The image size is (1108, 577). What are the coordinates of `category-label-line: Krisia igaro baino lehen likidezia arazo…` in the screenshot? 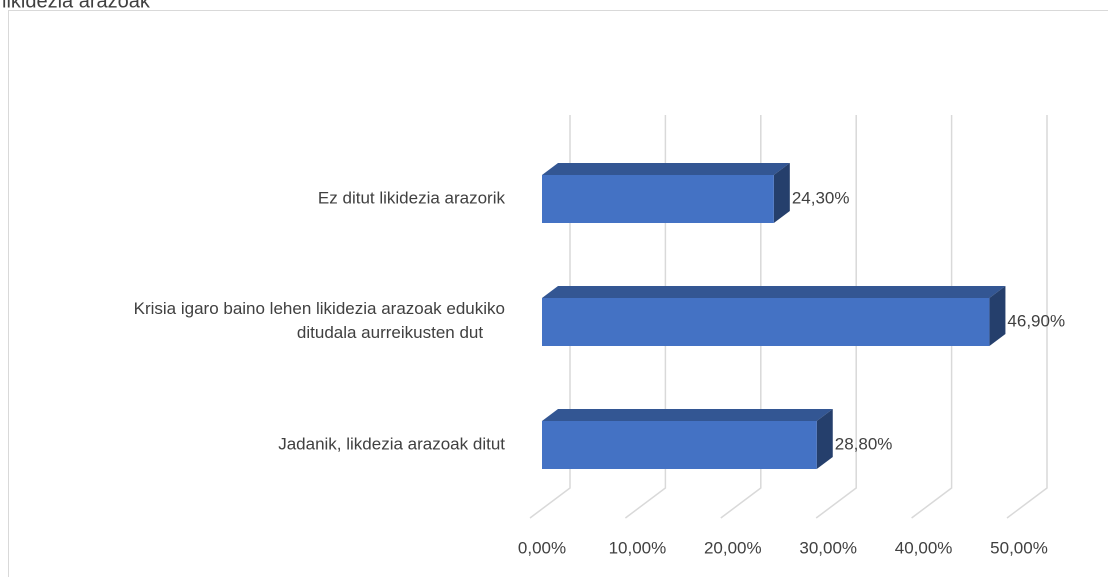 It's located at (319, 308).